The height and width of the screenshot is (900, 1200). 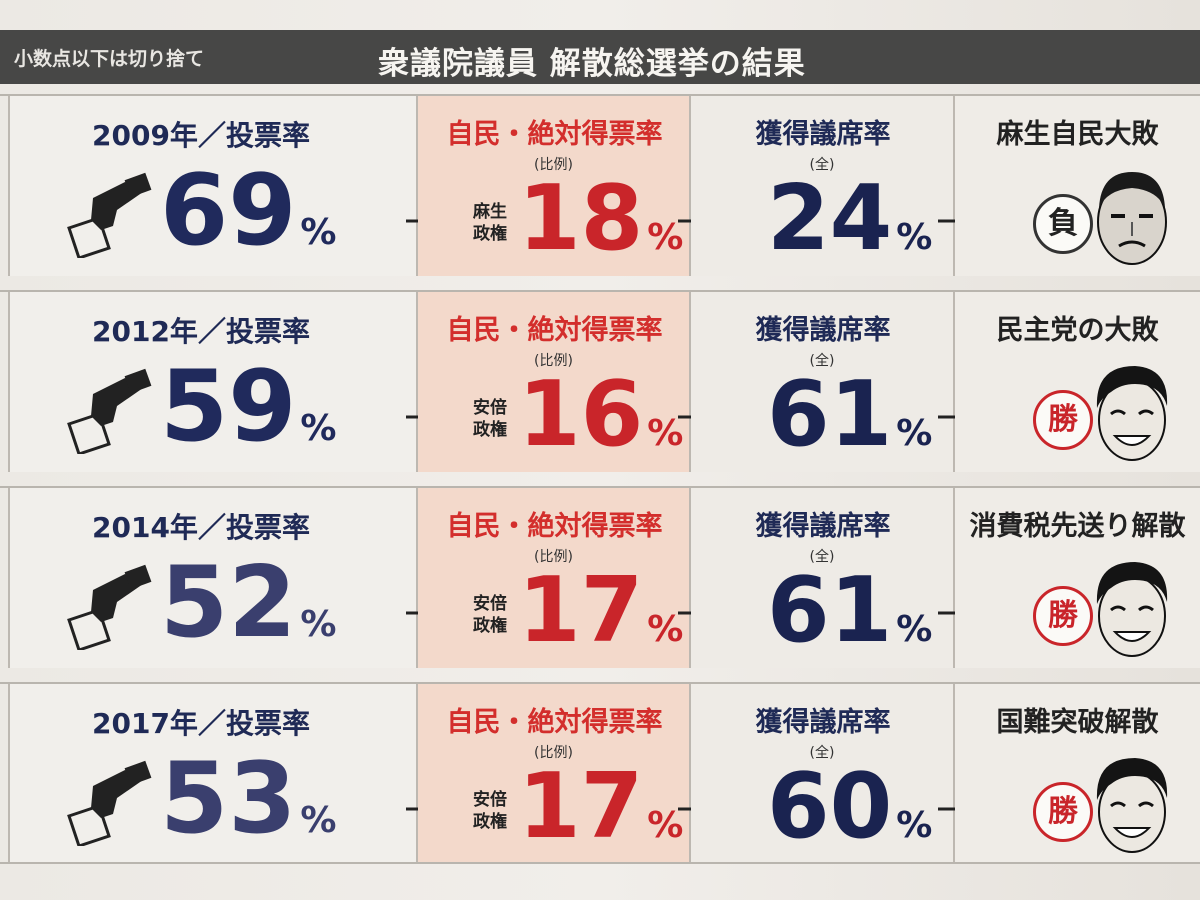 I want to click on ldp-vote-number: 16, so click(x=581, y=414).